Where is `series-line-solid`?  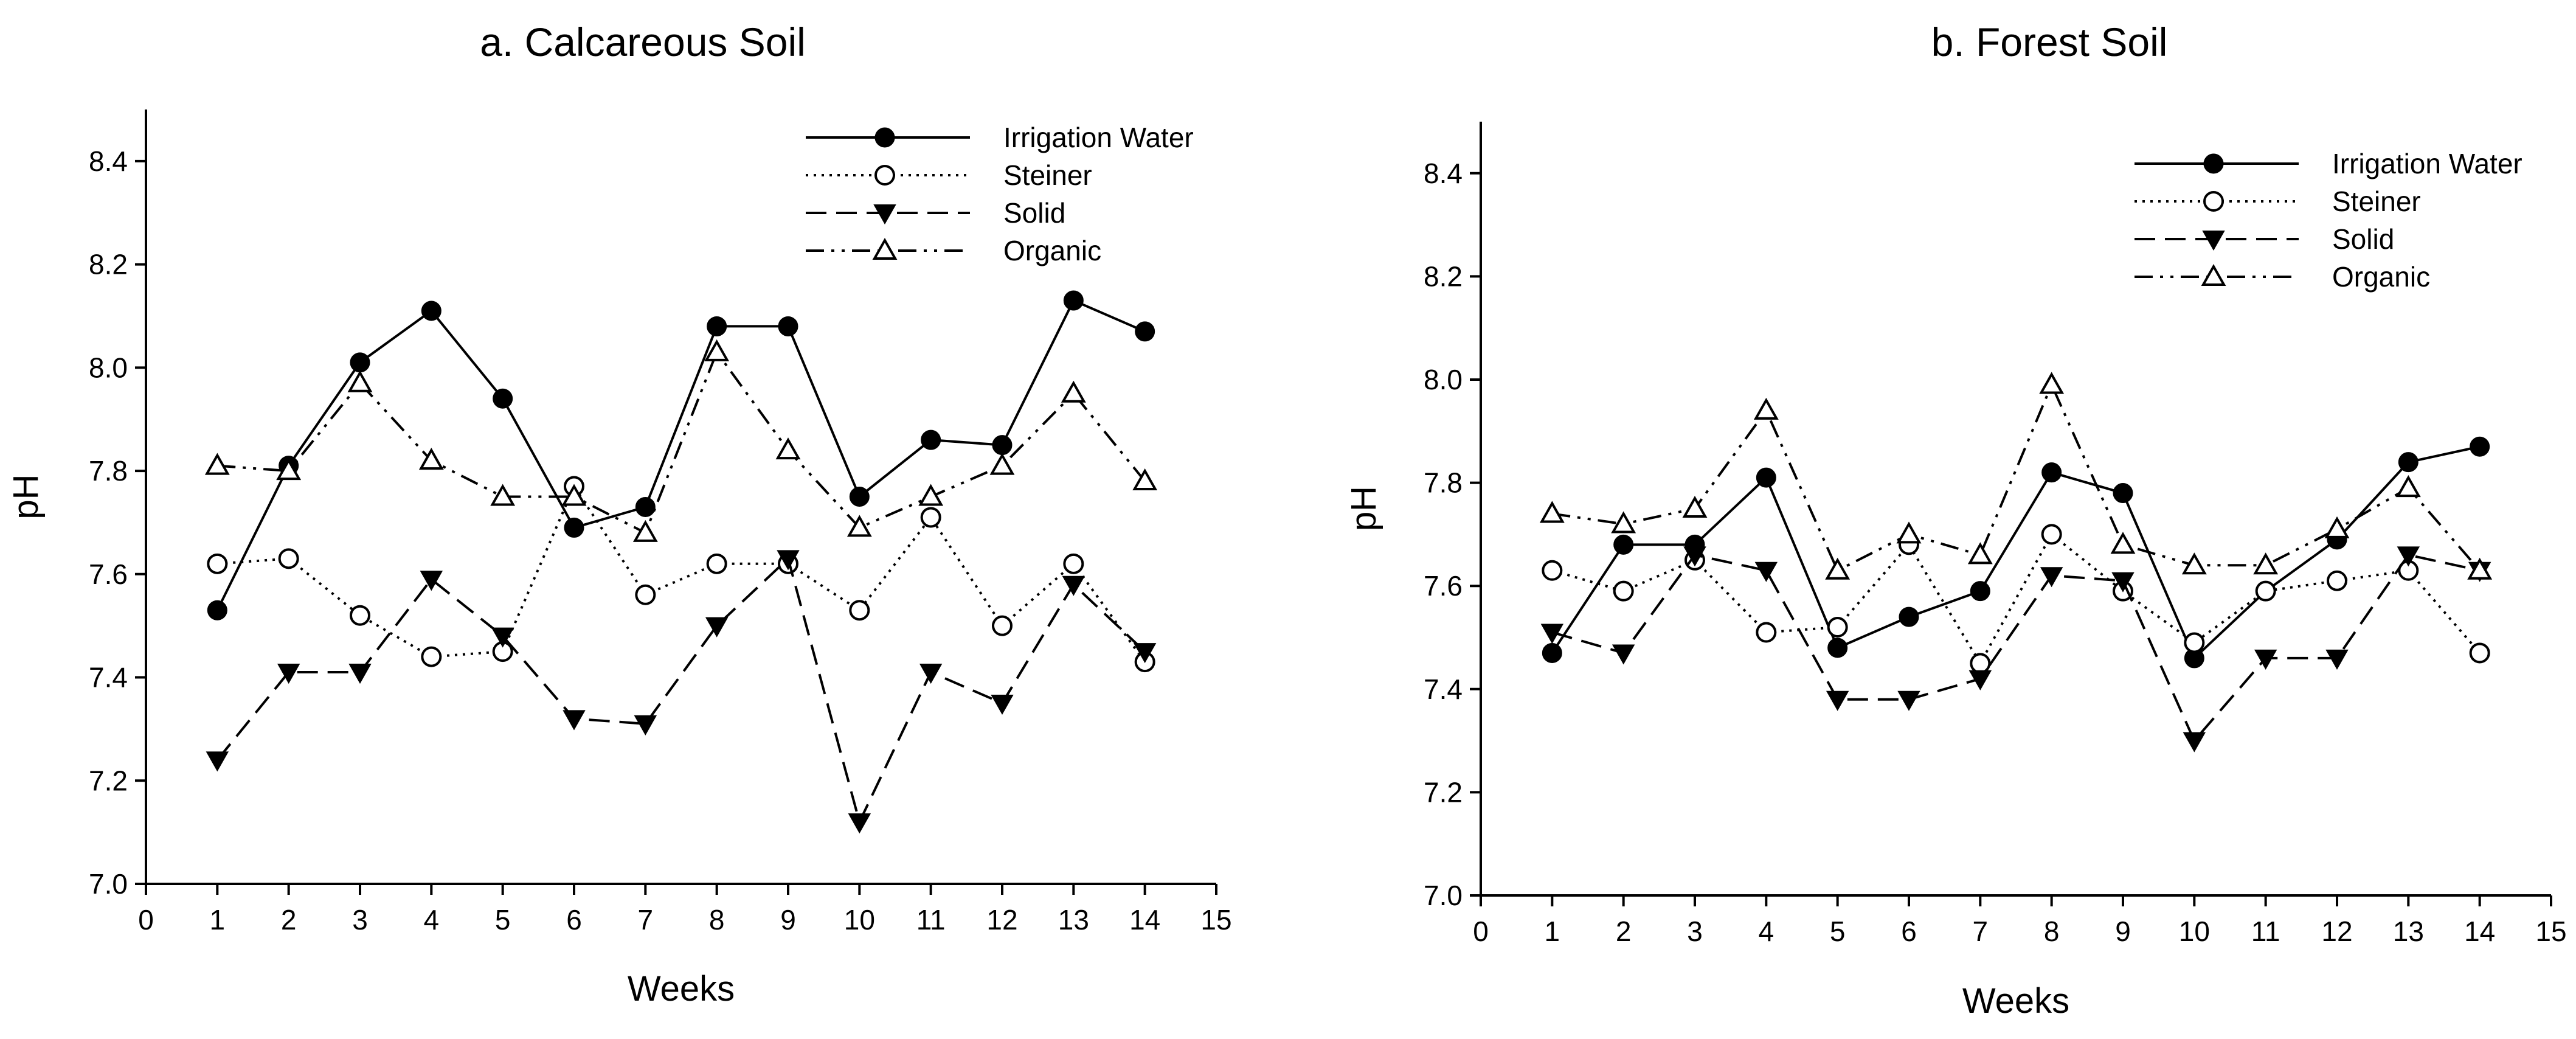
series-line-solid is located at coordinates (2016, 648).